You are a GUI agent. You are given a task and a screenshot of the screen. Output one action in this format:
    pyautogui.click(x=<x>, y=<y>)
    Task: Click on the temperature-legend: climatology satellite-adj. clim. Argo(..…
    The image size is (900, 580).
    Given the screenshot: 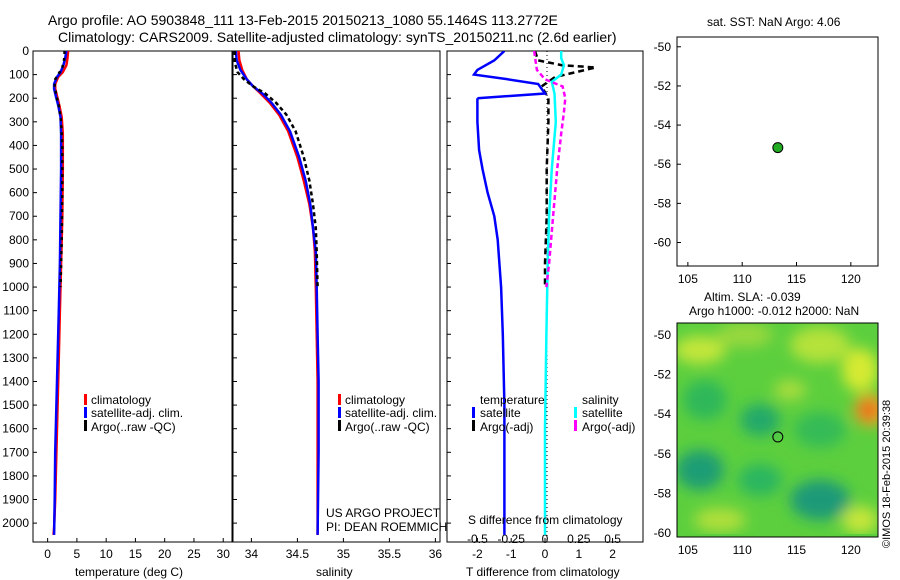 What is the action you would take?
    pyautogui.click(x=133, y=413)
    